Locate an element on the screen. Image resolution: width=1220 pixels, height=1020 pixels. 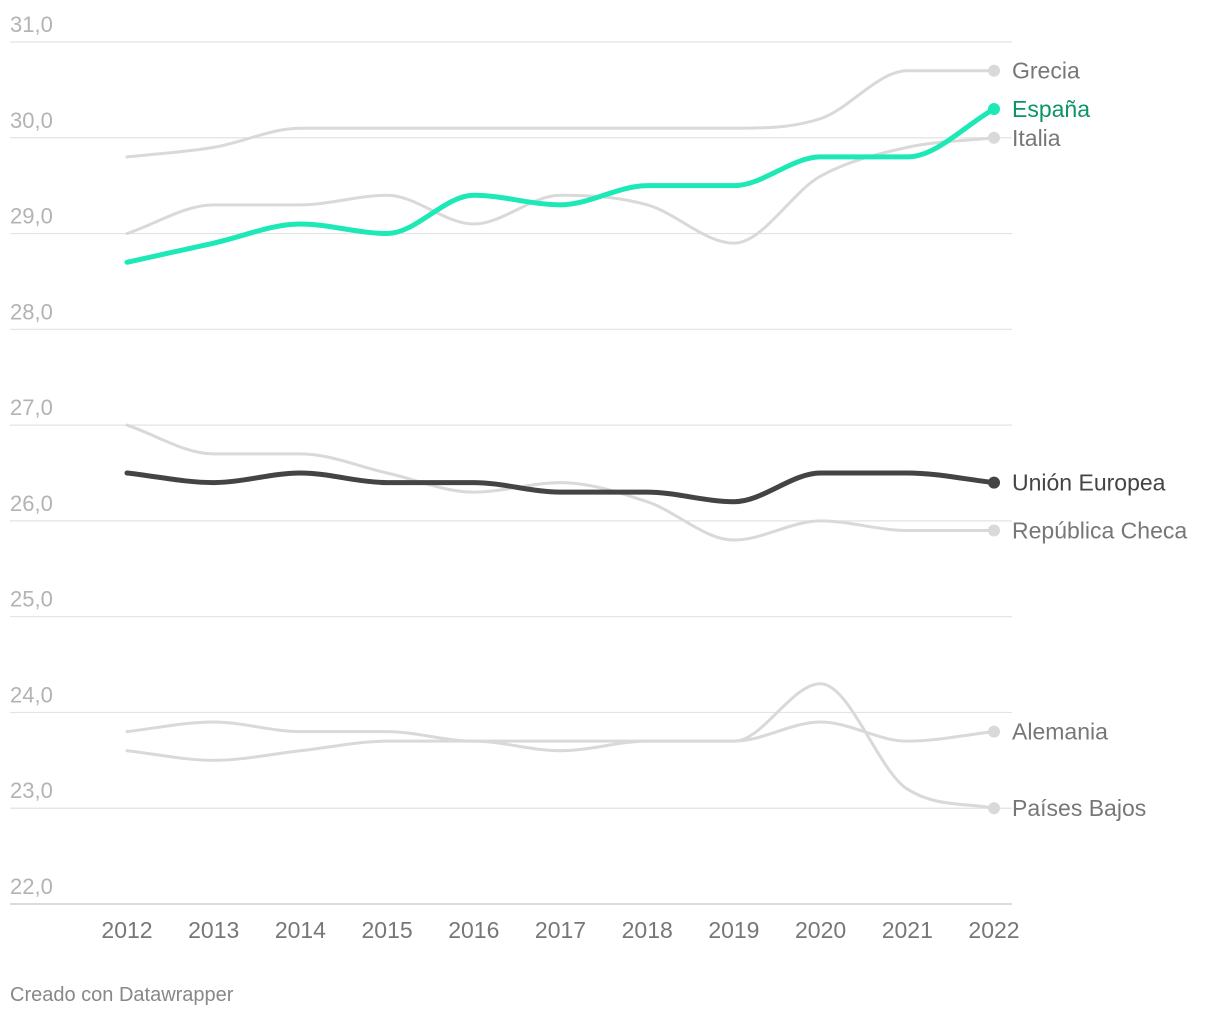
x-tick-label: 2020 is located at coordinates (820, 930).